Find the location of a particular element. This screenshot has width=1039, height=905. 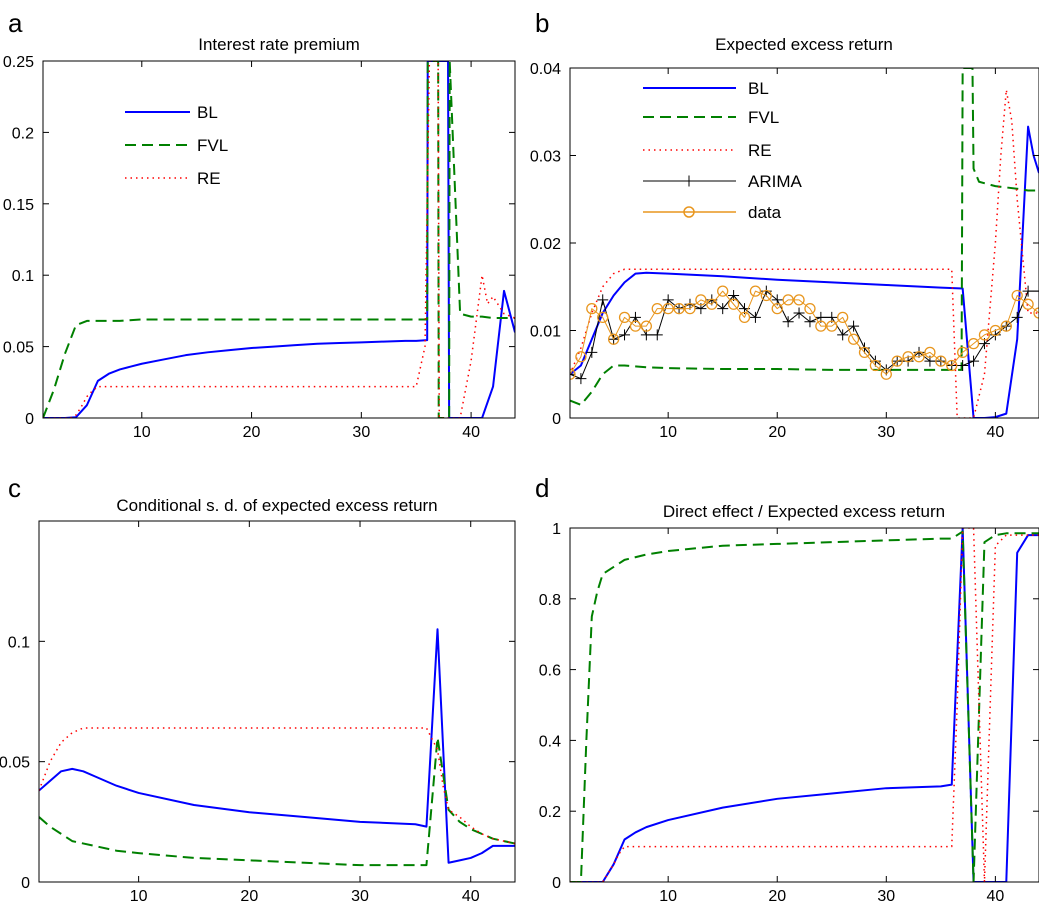

panel-letter: b is located at coordinates (542, 23).